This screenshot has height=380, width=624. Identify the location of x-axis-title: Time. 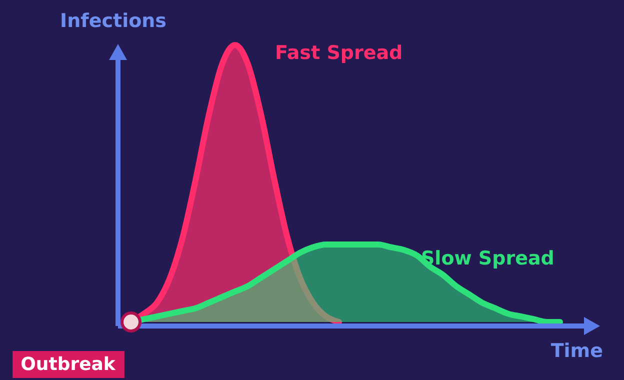
(576, 351).